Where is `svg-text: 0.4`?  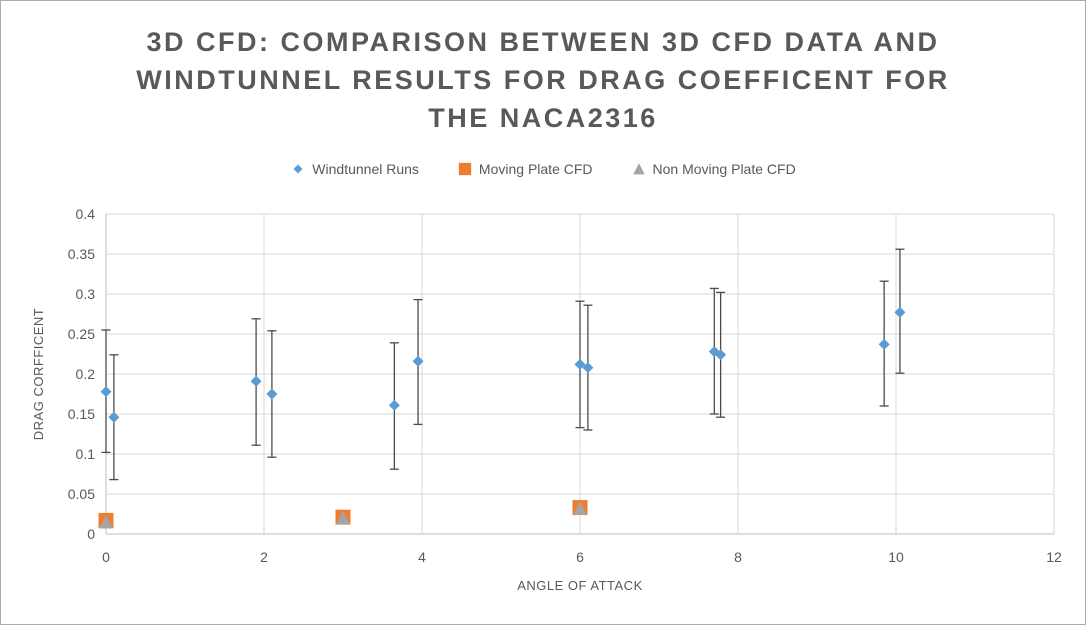
svg-text: 0.4 is located at coordinates (86, 214).